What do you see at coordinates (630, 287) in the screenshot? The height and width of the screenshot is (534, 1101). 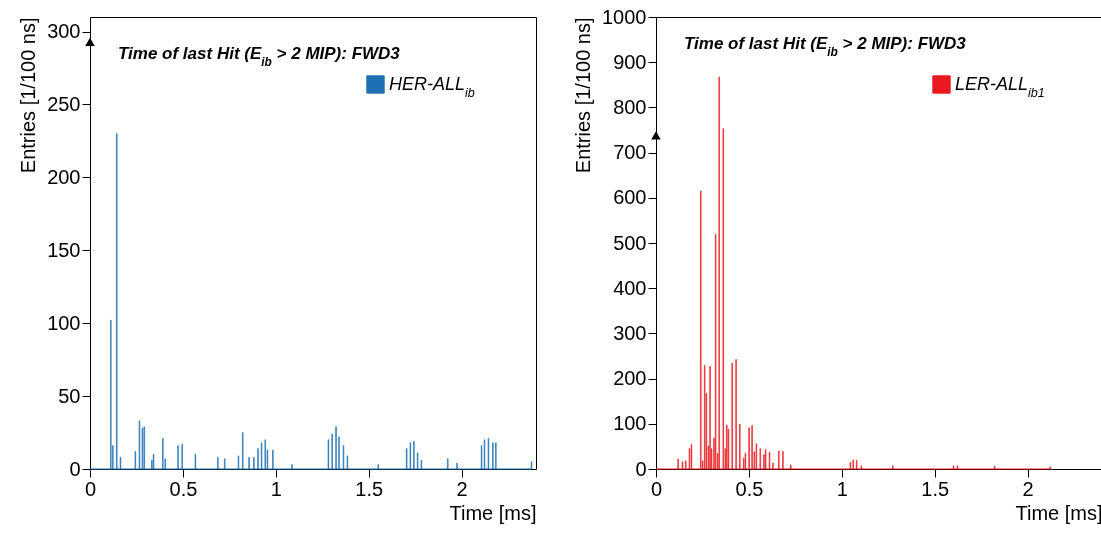 I see `y-tick-label: 400` at bounding box center [630, 287].